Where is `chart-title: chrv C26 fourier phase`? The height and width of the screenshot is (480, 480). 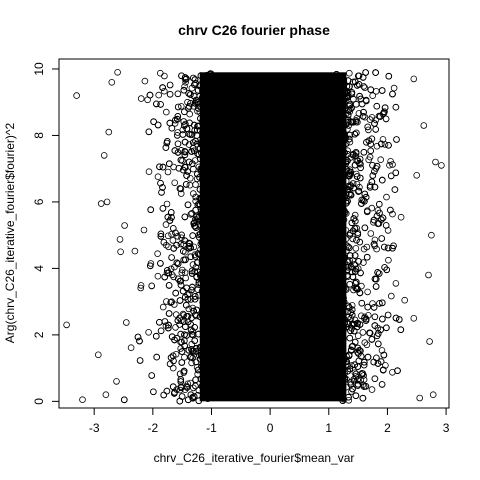 chart-title: chrv C26 fourier phase is located at coordinates (254, 30).